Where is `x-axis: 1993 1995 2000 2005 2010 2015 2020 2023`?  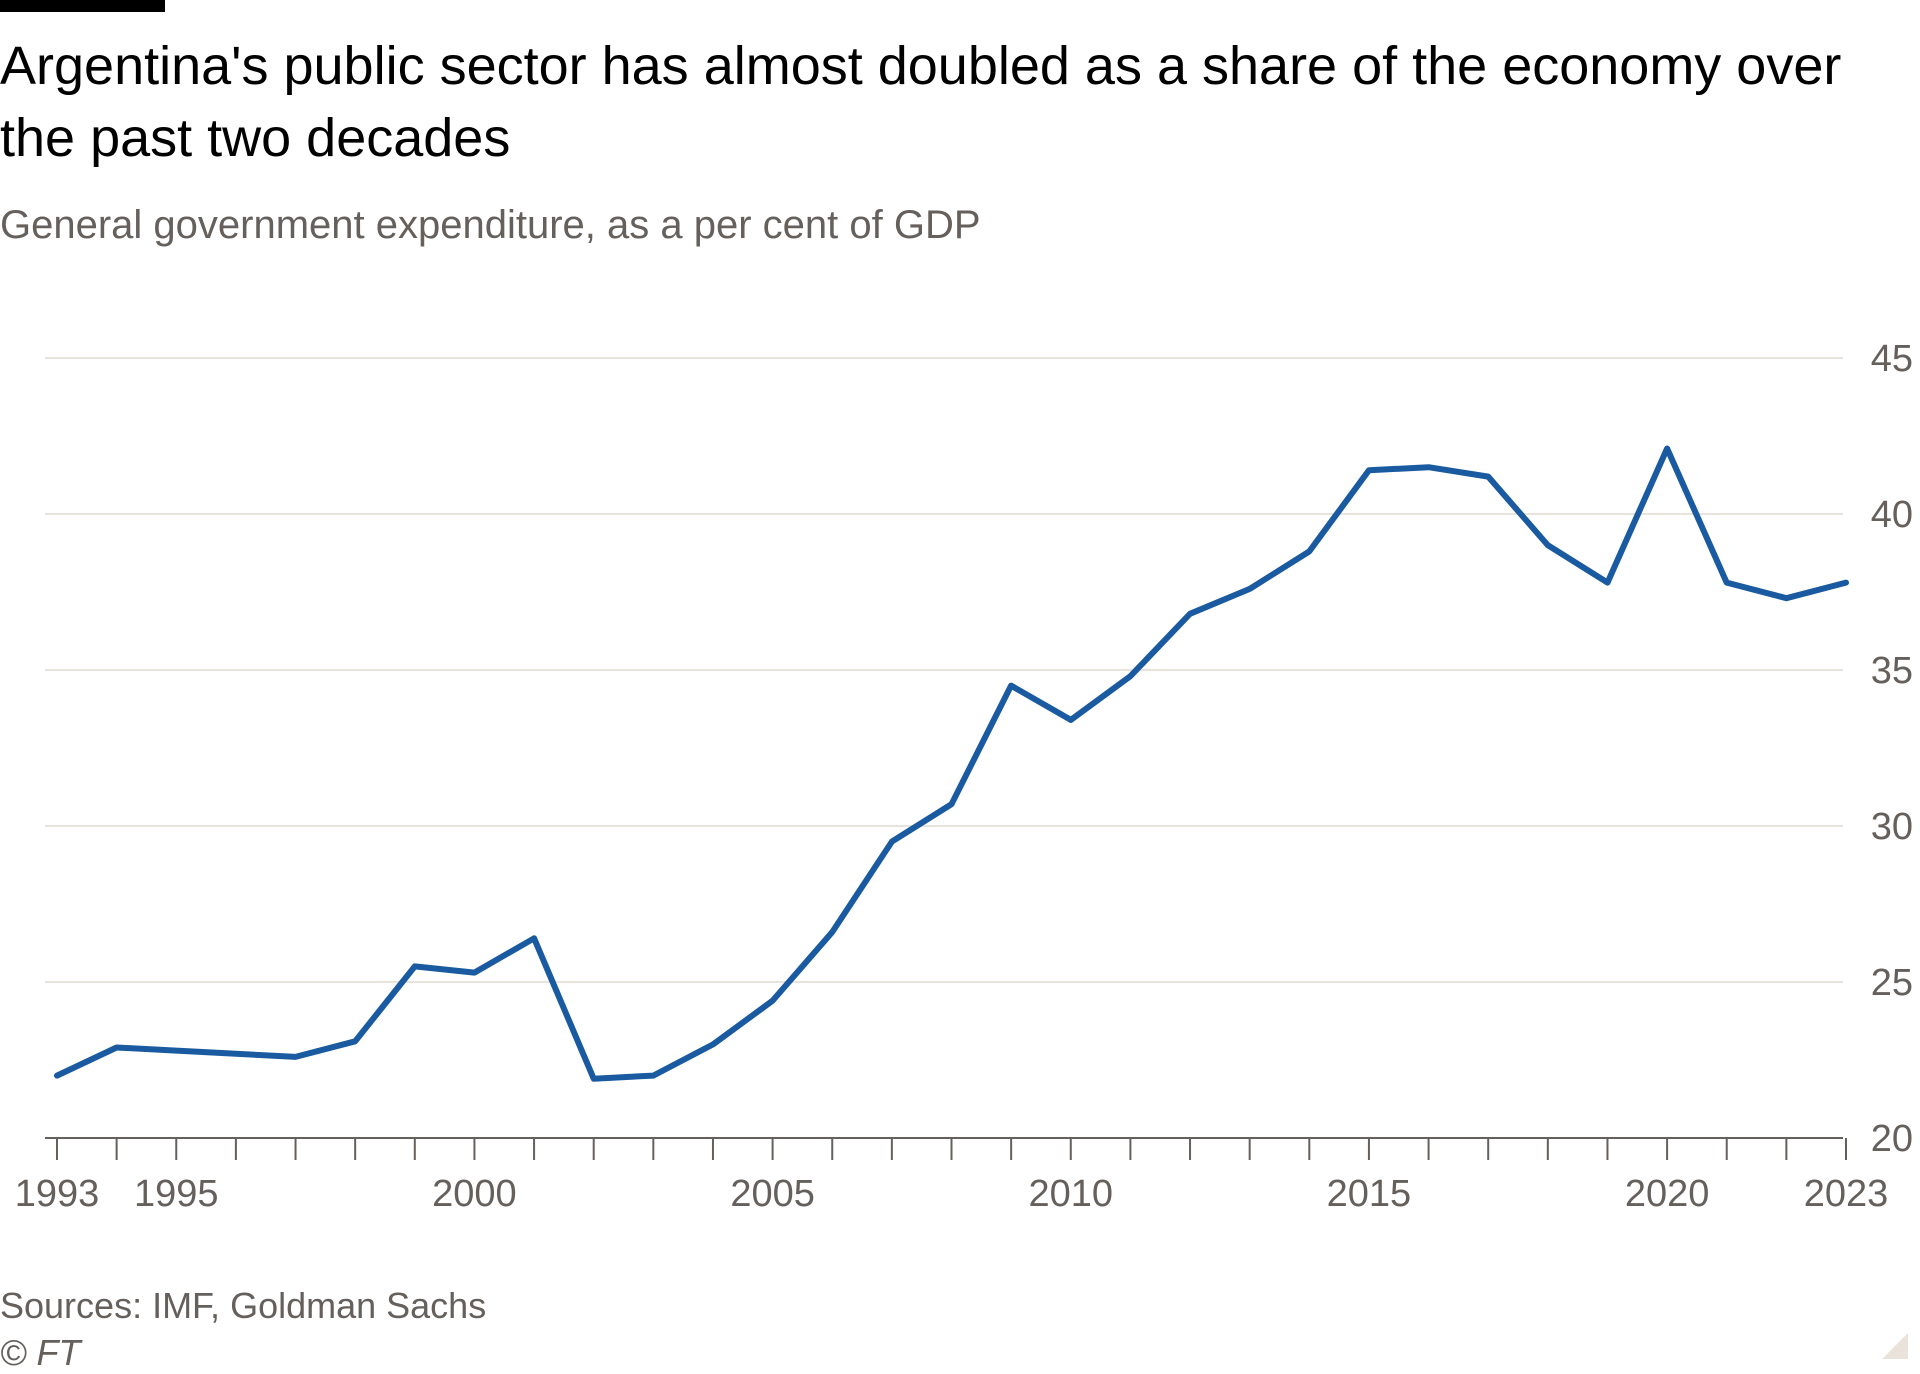
x-axis: 1993 1995 2000 2005 2010 2015 2020 2023 is located at coordinates (952, 1176).